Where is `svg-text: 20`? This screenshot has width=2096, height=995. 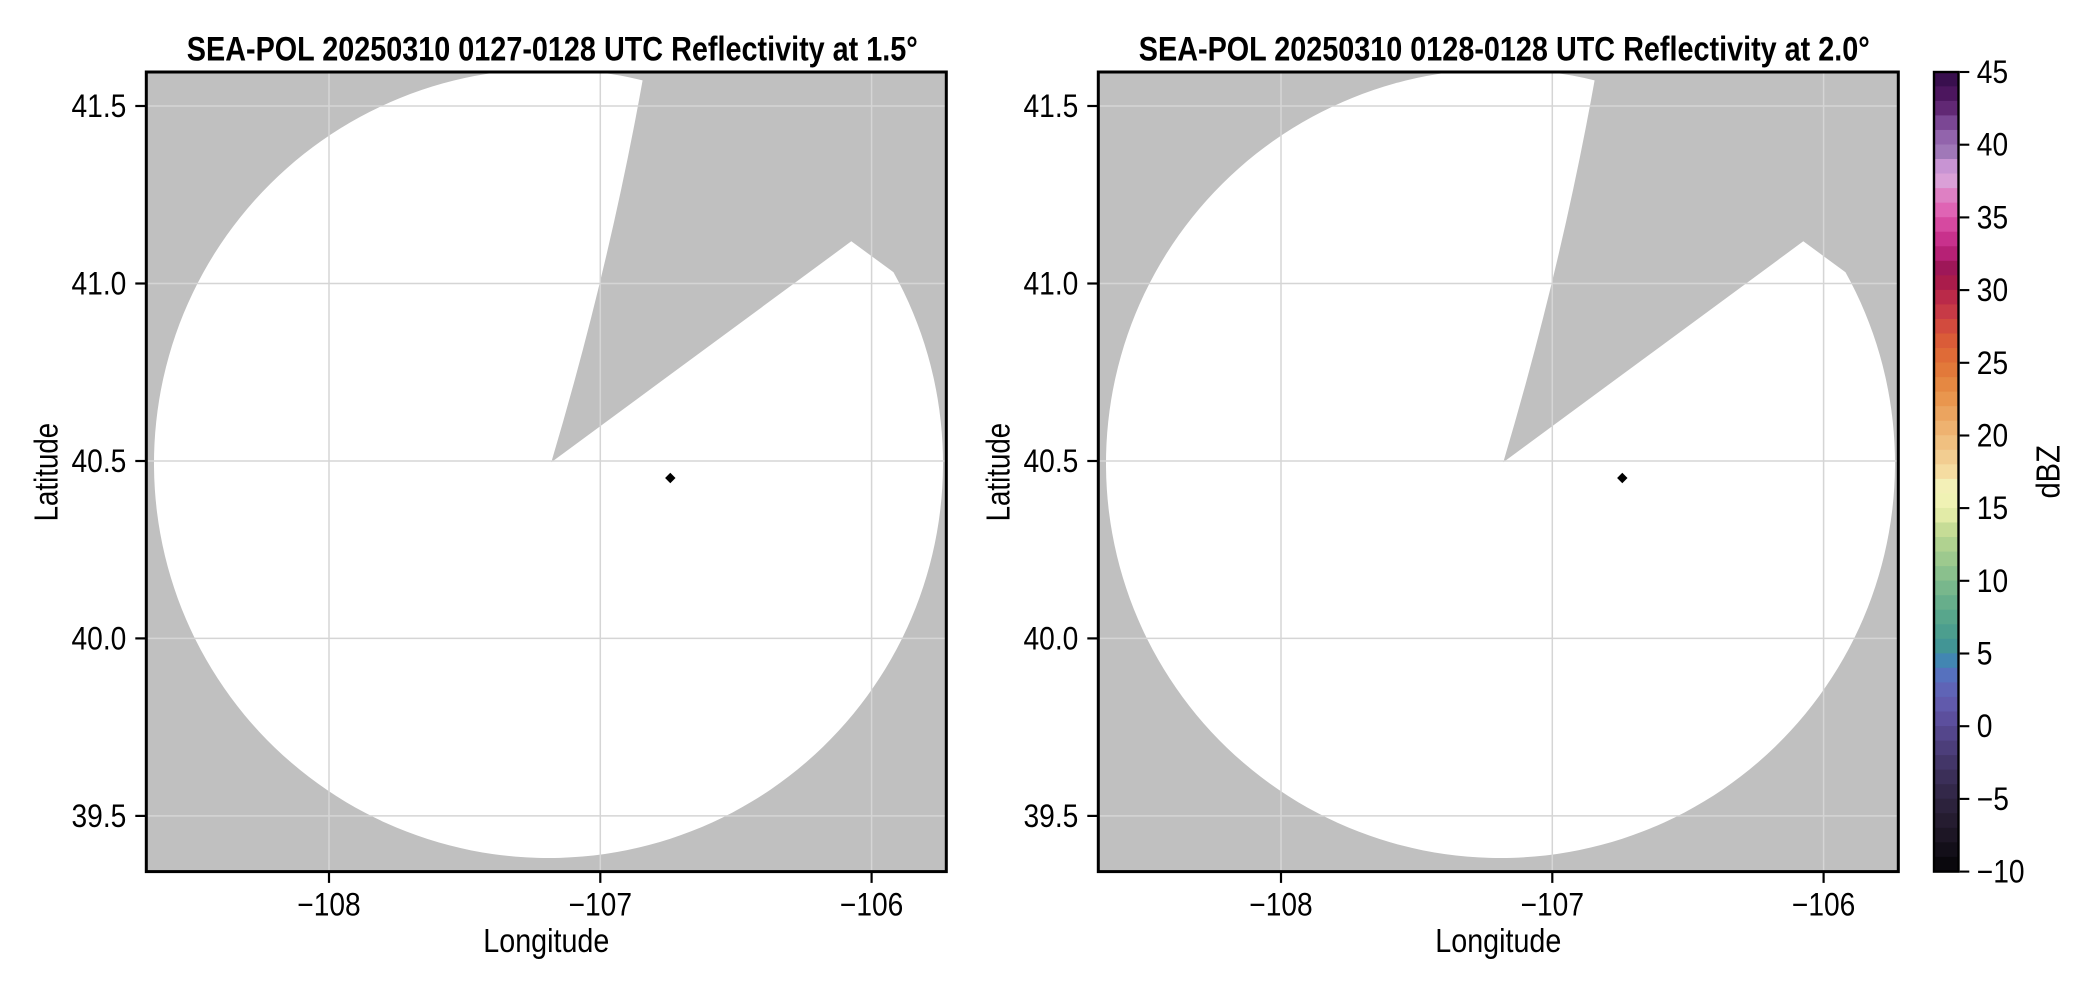 svg-text: 20 is located at coordinates (1992, 436).